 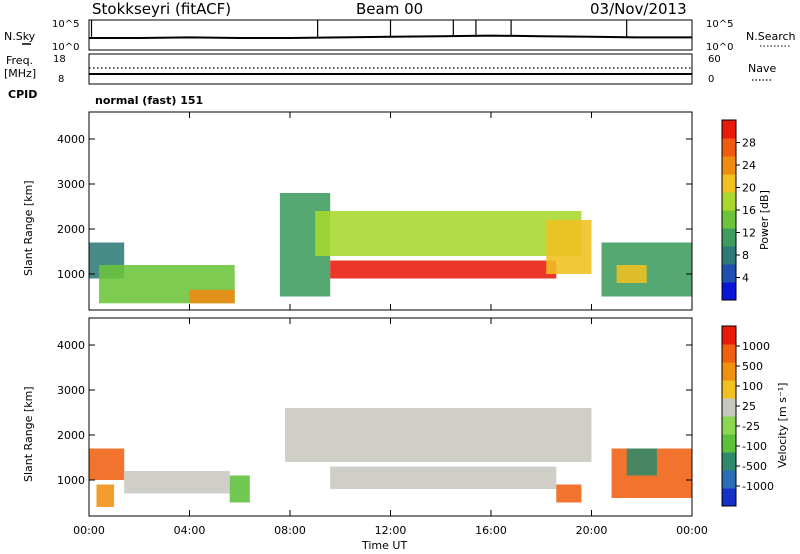 What do you see at coordinates (638, 9) in the screenshot?
I see `date-title: 03/Nov/2013` at bounding box center [638, 9].